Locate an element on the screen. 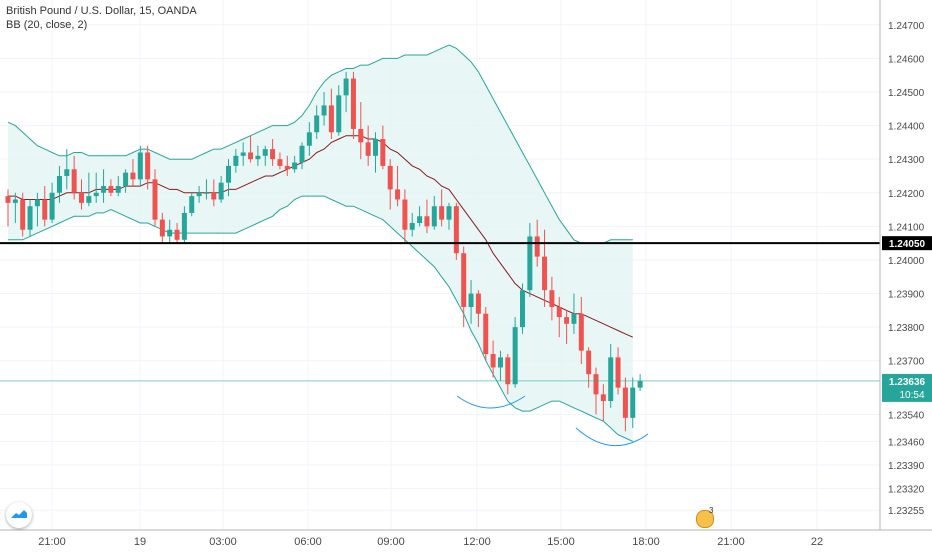  last-price-label: 1.23636 is located at coordinates (907, 382).